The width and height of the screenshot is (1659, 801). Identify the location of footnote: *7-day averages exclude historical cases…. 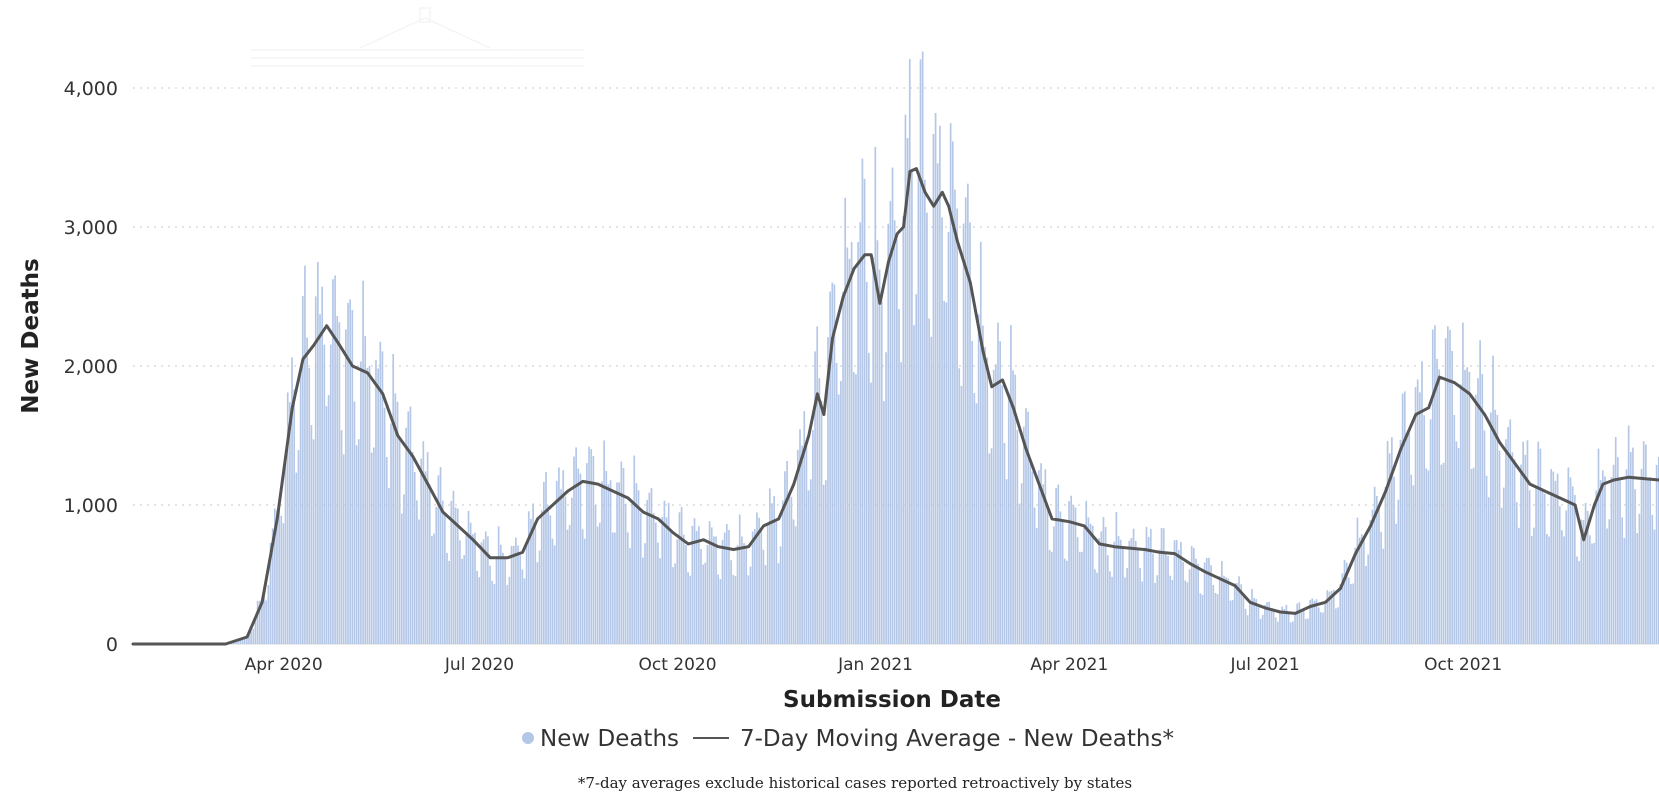
(855, 783).